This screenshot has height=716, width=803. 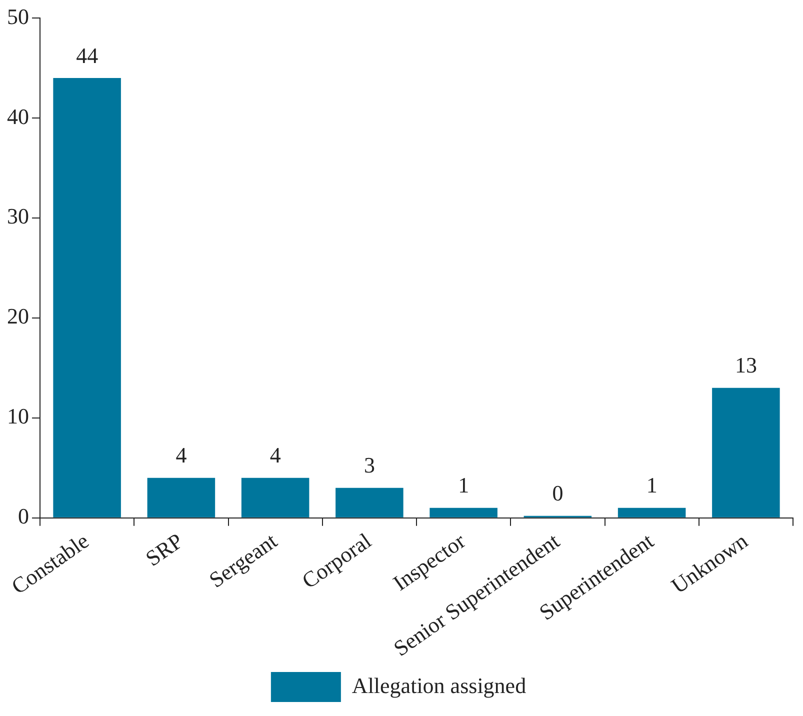 What do you see at coordinates (369, 465) in the screenshot?
I see `data-label: 3` at bounding box center [369, 465].